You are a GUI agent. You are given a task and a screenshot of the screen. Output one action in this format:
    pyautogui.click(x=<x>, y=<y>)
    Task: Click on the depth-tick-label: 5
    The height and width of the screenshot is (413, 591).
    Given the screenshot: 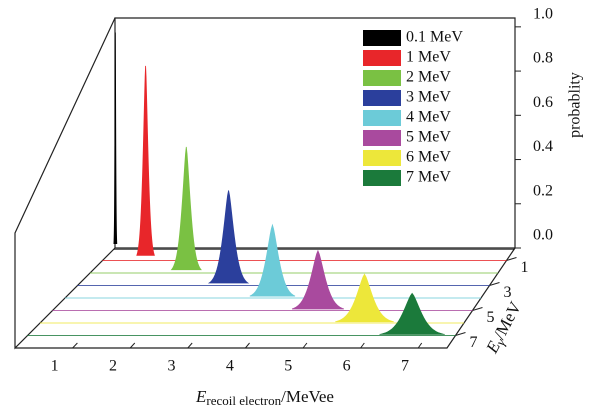 What is the action you would take?
    pyautogui.click(x=491, y=317)
    